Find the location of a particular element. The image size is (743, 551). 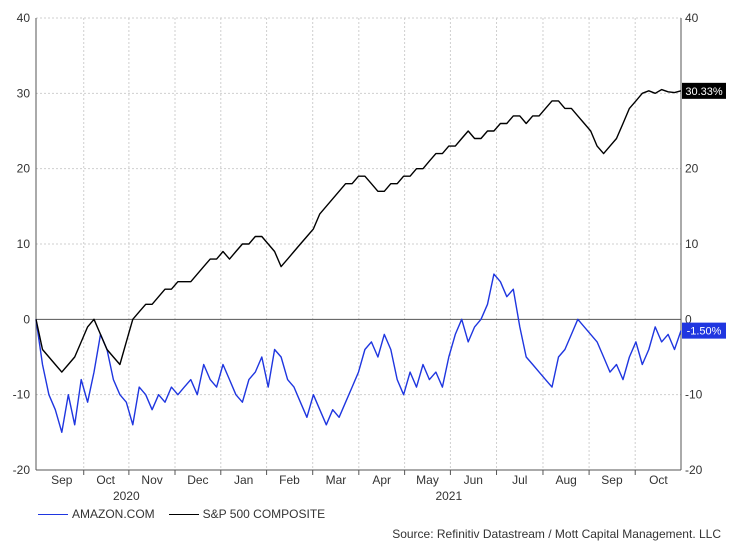

x-year-label: 2020 is located at coordinates (126, 496).